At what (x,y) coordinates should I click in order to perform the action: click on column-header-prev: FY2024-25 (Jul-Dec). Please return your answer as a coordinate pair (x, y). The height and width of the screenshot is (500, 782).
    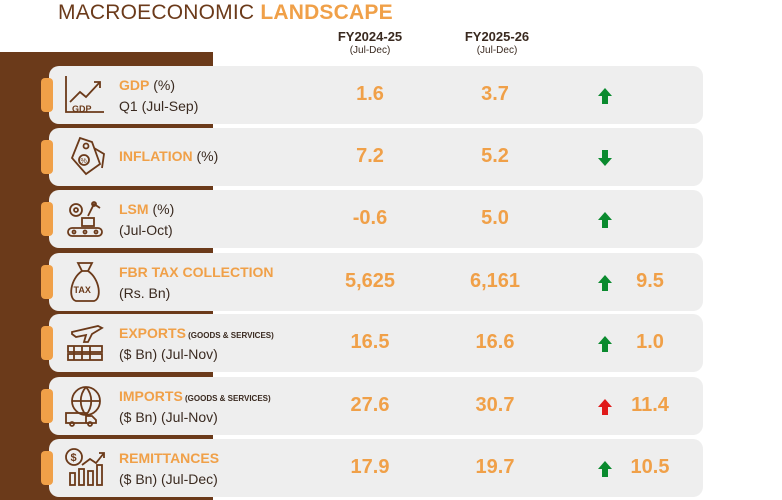
    Looking at the image, I should click on (370, 42).